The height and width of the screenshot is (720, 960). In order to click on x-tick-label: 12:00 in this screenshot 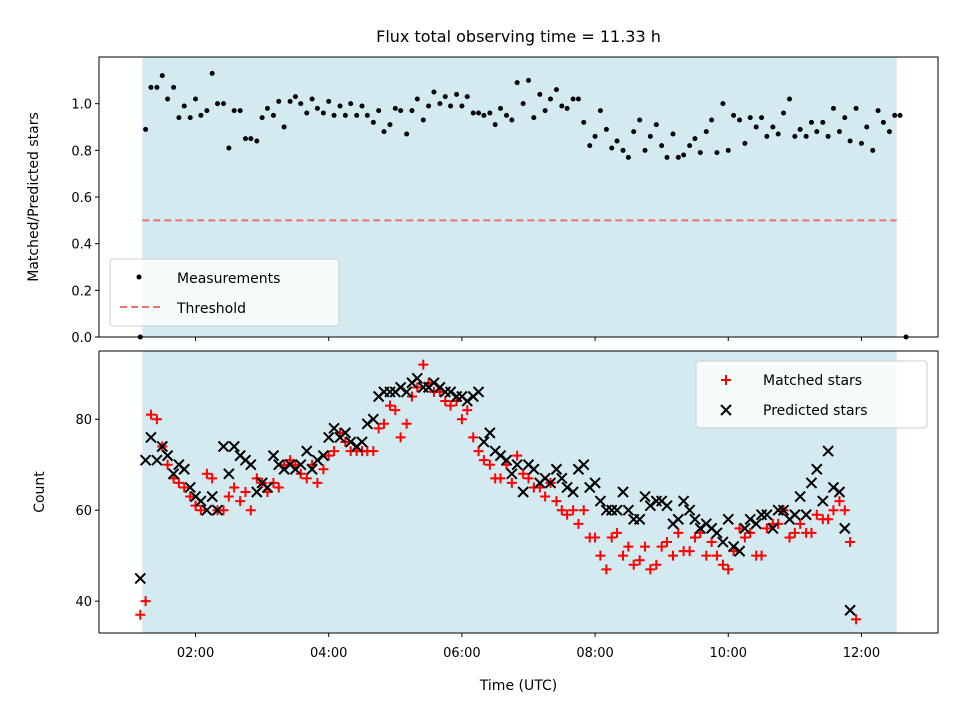, I will do `click(861, 653)`.